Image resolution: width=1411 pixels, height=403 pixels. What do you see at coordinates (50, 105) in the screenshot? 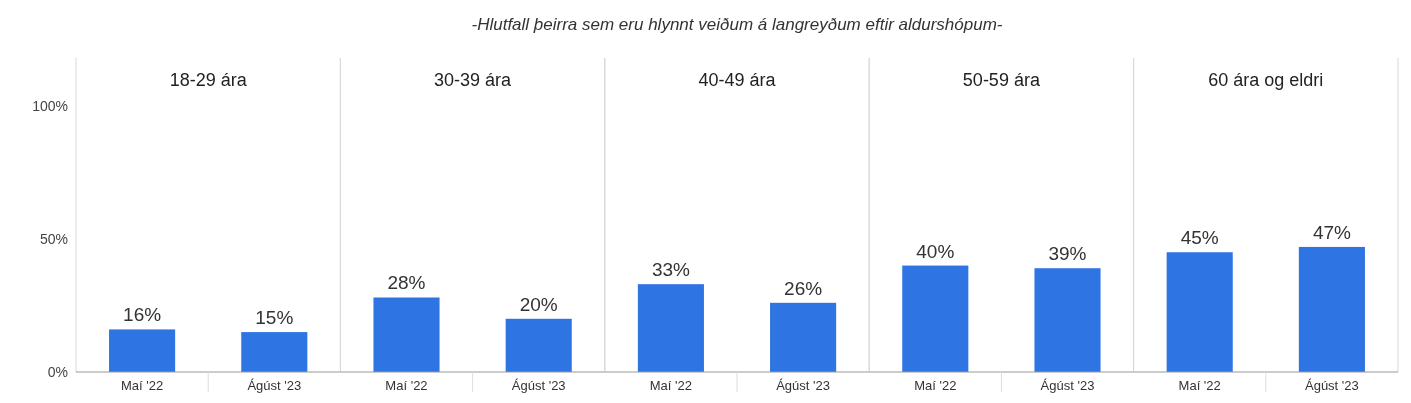
I see `y-tick-label: 100%` at bounding box center [50, 105].